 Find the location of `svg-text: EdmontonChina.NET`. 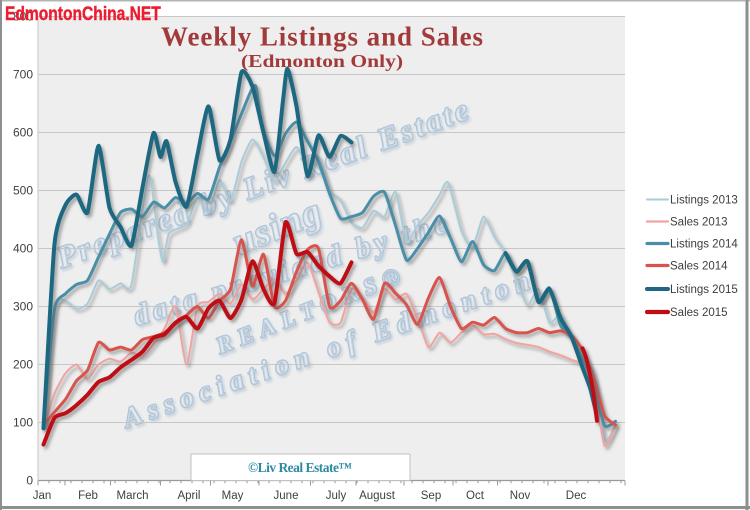

svg-text: EdmontonChina.NET is located at coordinates (83, 13).